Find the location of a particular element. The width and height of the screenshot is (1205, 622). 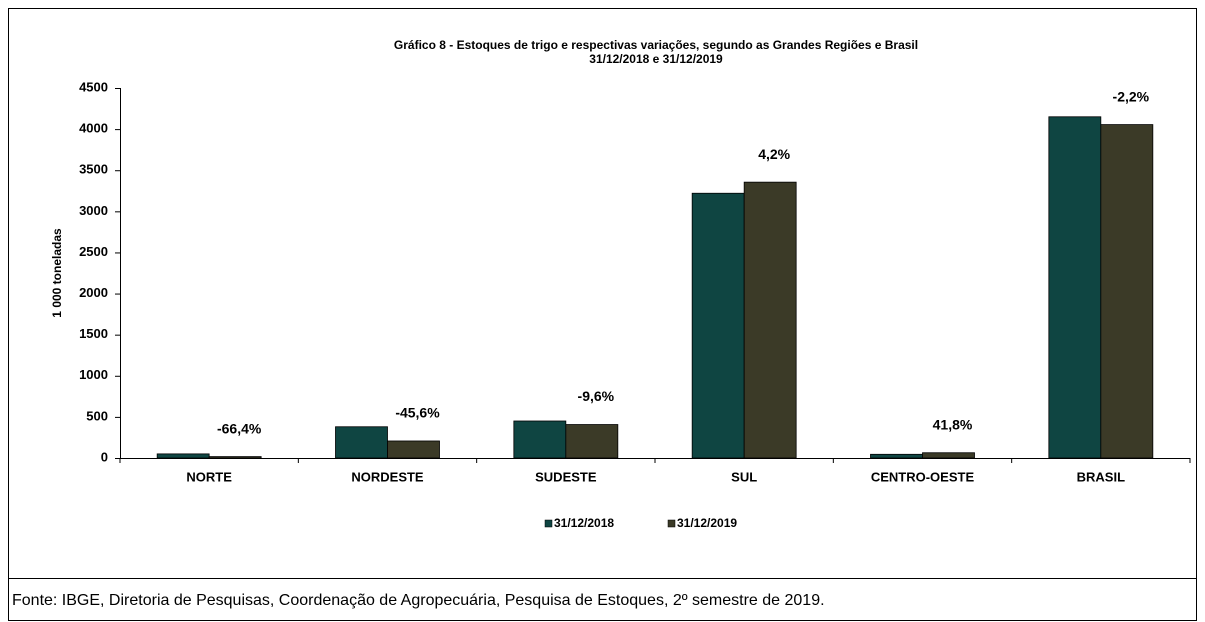

x-tick-label: NORTE is located at coordinates (209, 476).